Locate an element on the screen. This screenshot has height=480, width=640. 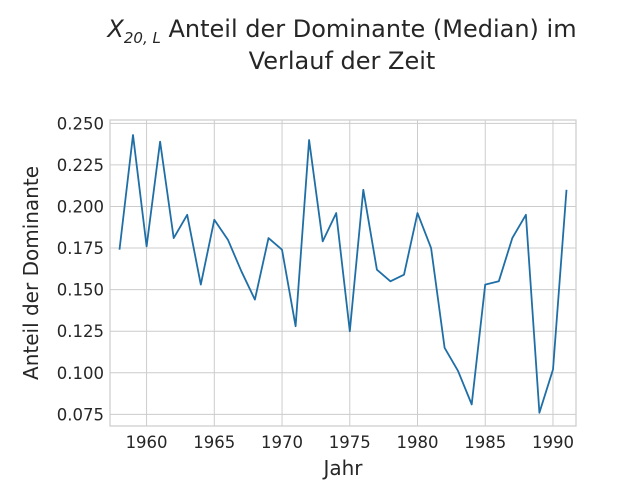
y-tick-label: 0.175 is located at coordinates (80, 248).